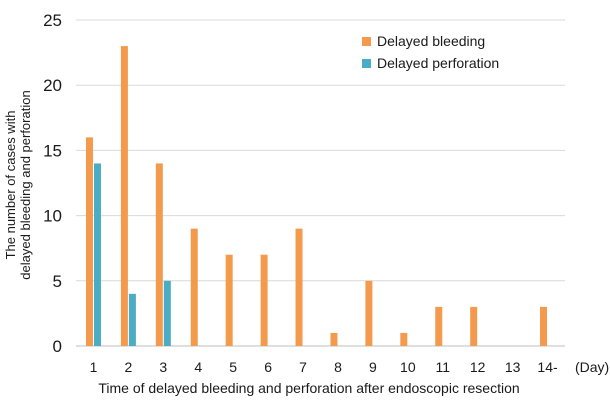  What do you see at coordinates (592, 367) in the screenshot?
I see `x-unit-label: (Day)` at bounding box center [592, 367].